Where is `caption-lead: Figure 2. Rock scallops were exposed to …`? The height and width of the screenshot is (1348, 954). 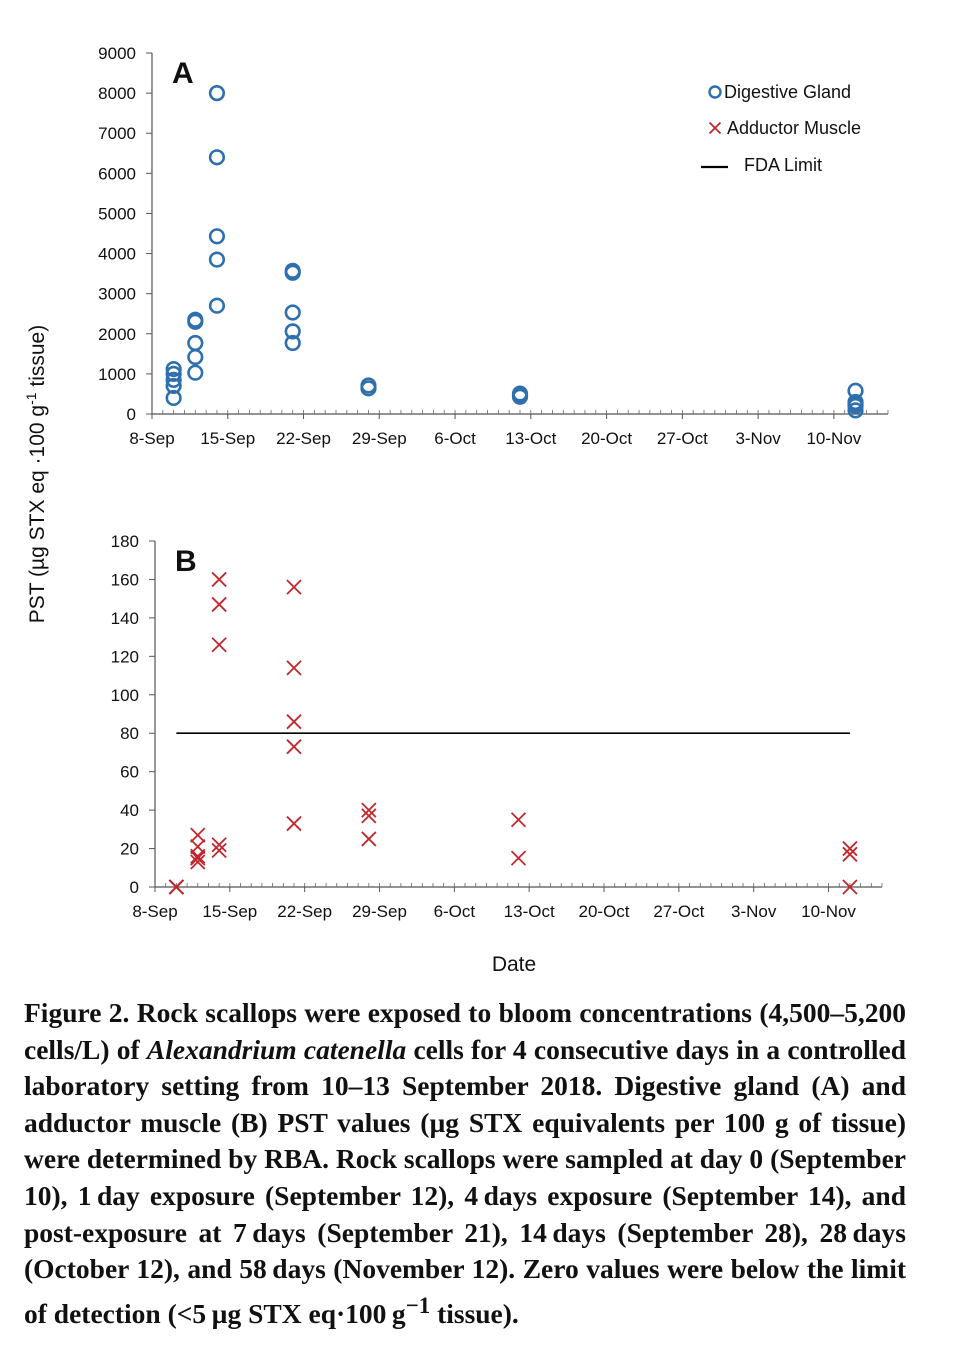 caption-lead: Figure 2. Rock scallops were exposed to … is located at coordinates (465, 1031).